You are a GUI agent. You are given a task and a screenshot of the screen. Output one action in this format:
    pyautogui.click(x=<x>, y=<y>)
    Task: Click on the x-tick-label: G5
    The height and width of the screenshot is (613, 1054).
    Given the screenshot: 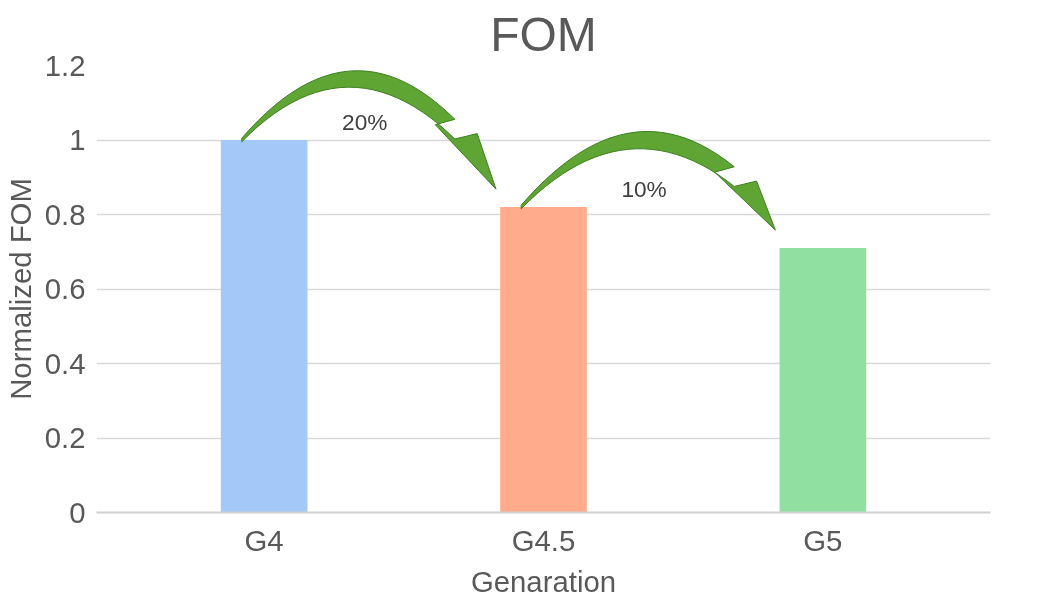 What is the action you would take?
    pyautogui.click(x=823, y=540)
    